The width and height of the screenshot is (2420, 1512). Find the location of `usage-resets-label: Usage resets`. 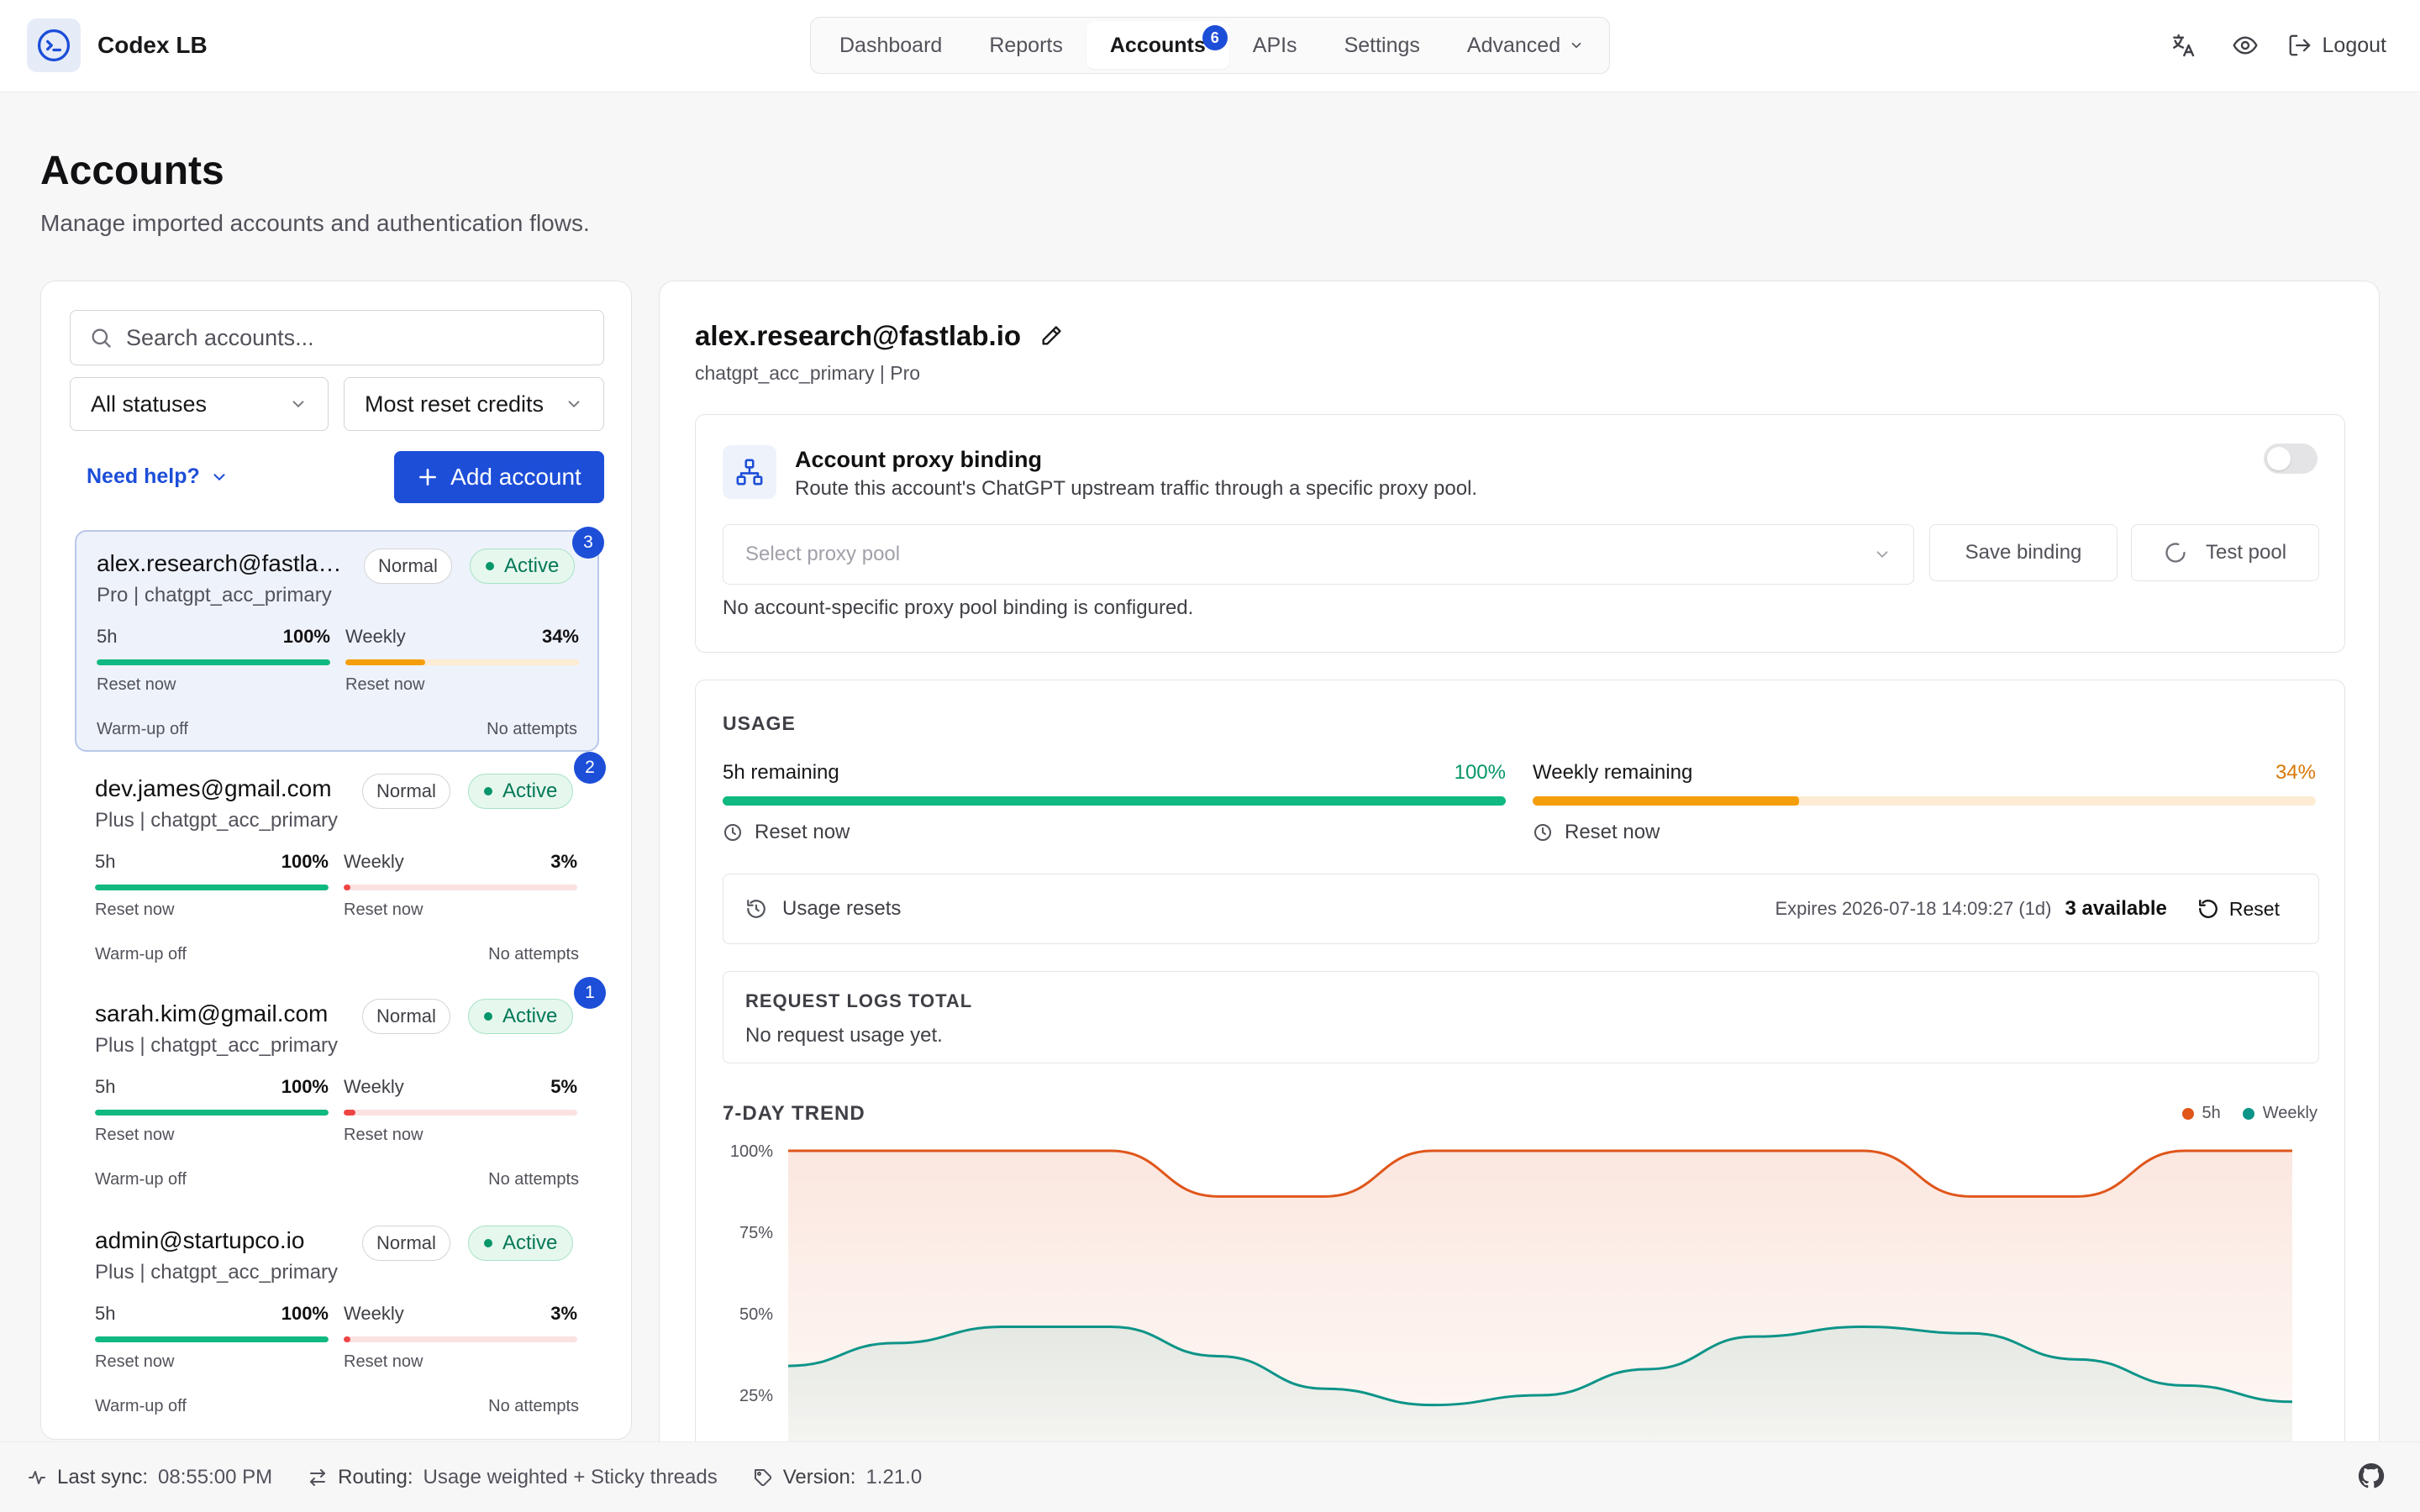

usage-resets-label: Usage resets is located at coordinates (842, 908).